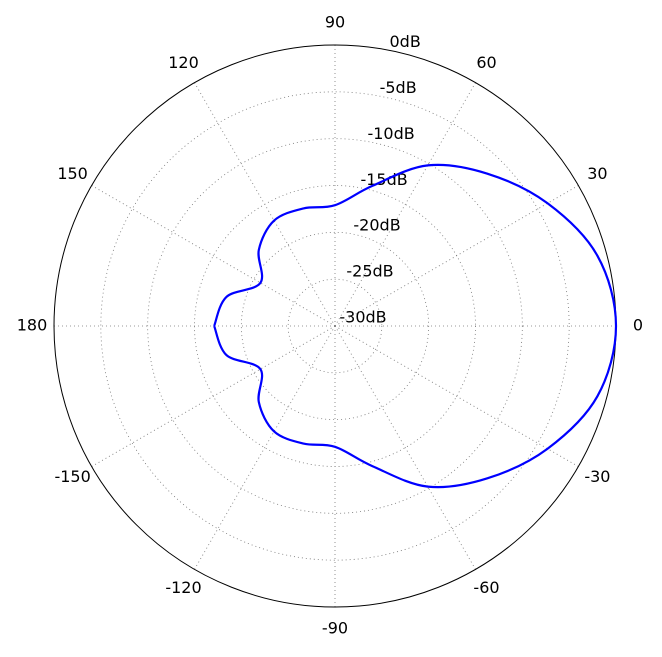  Describe the element at coordinates (183, 587) in the screenshot. I see `angle-tick-label: -120` at that location.